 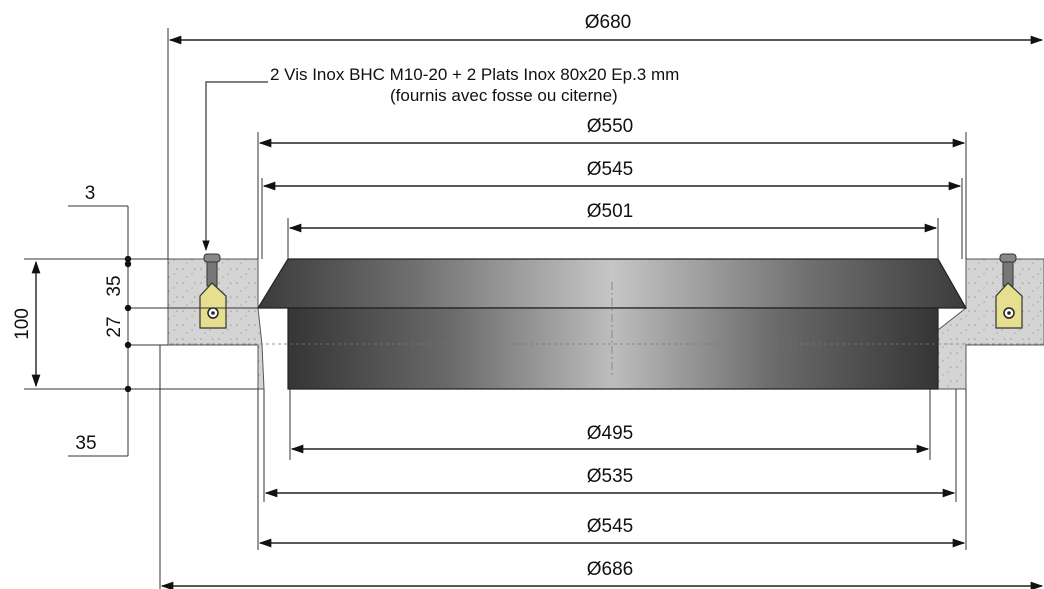 I want to click on annotation-leader, so click(x=235, y=166).